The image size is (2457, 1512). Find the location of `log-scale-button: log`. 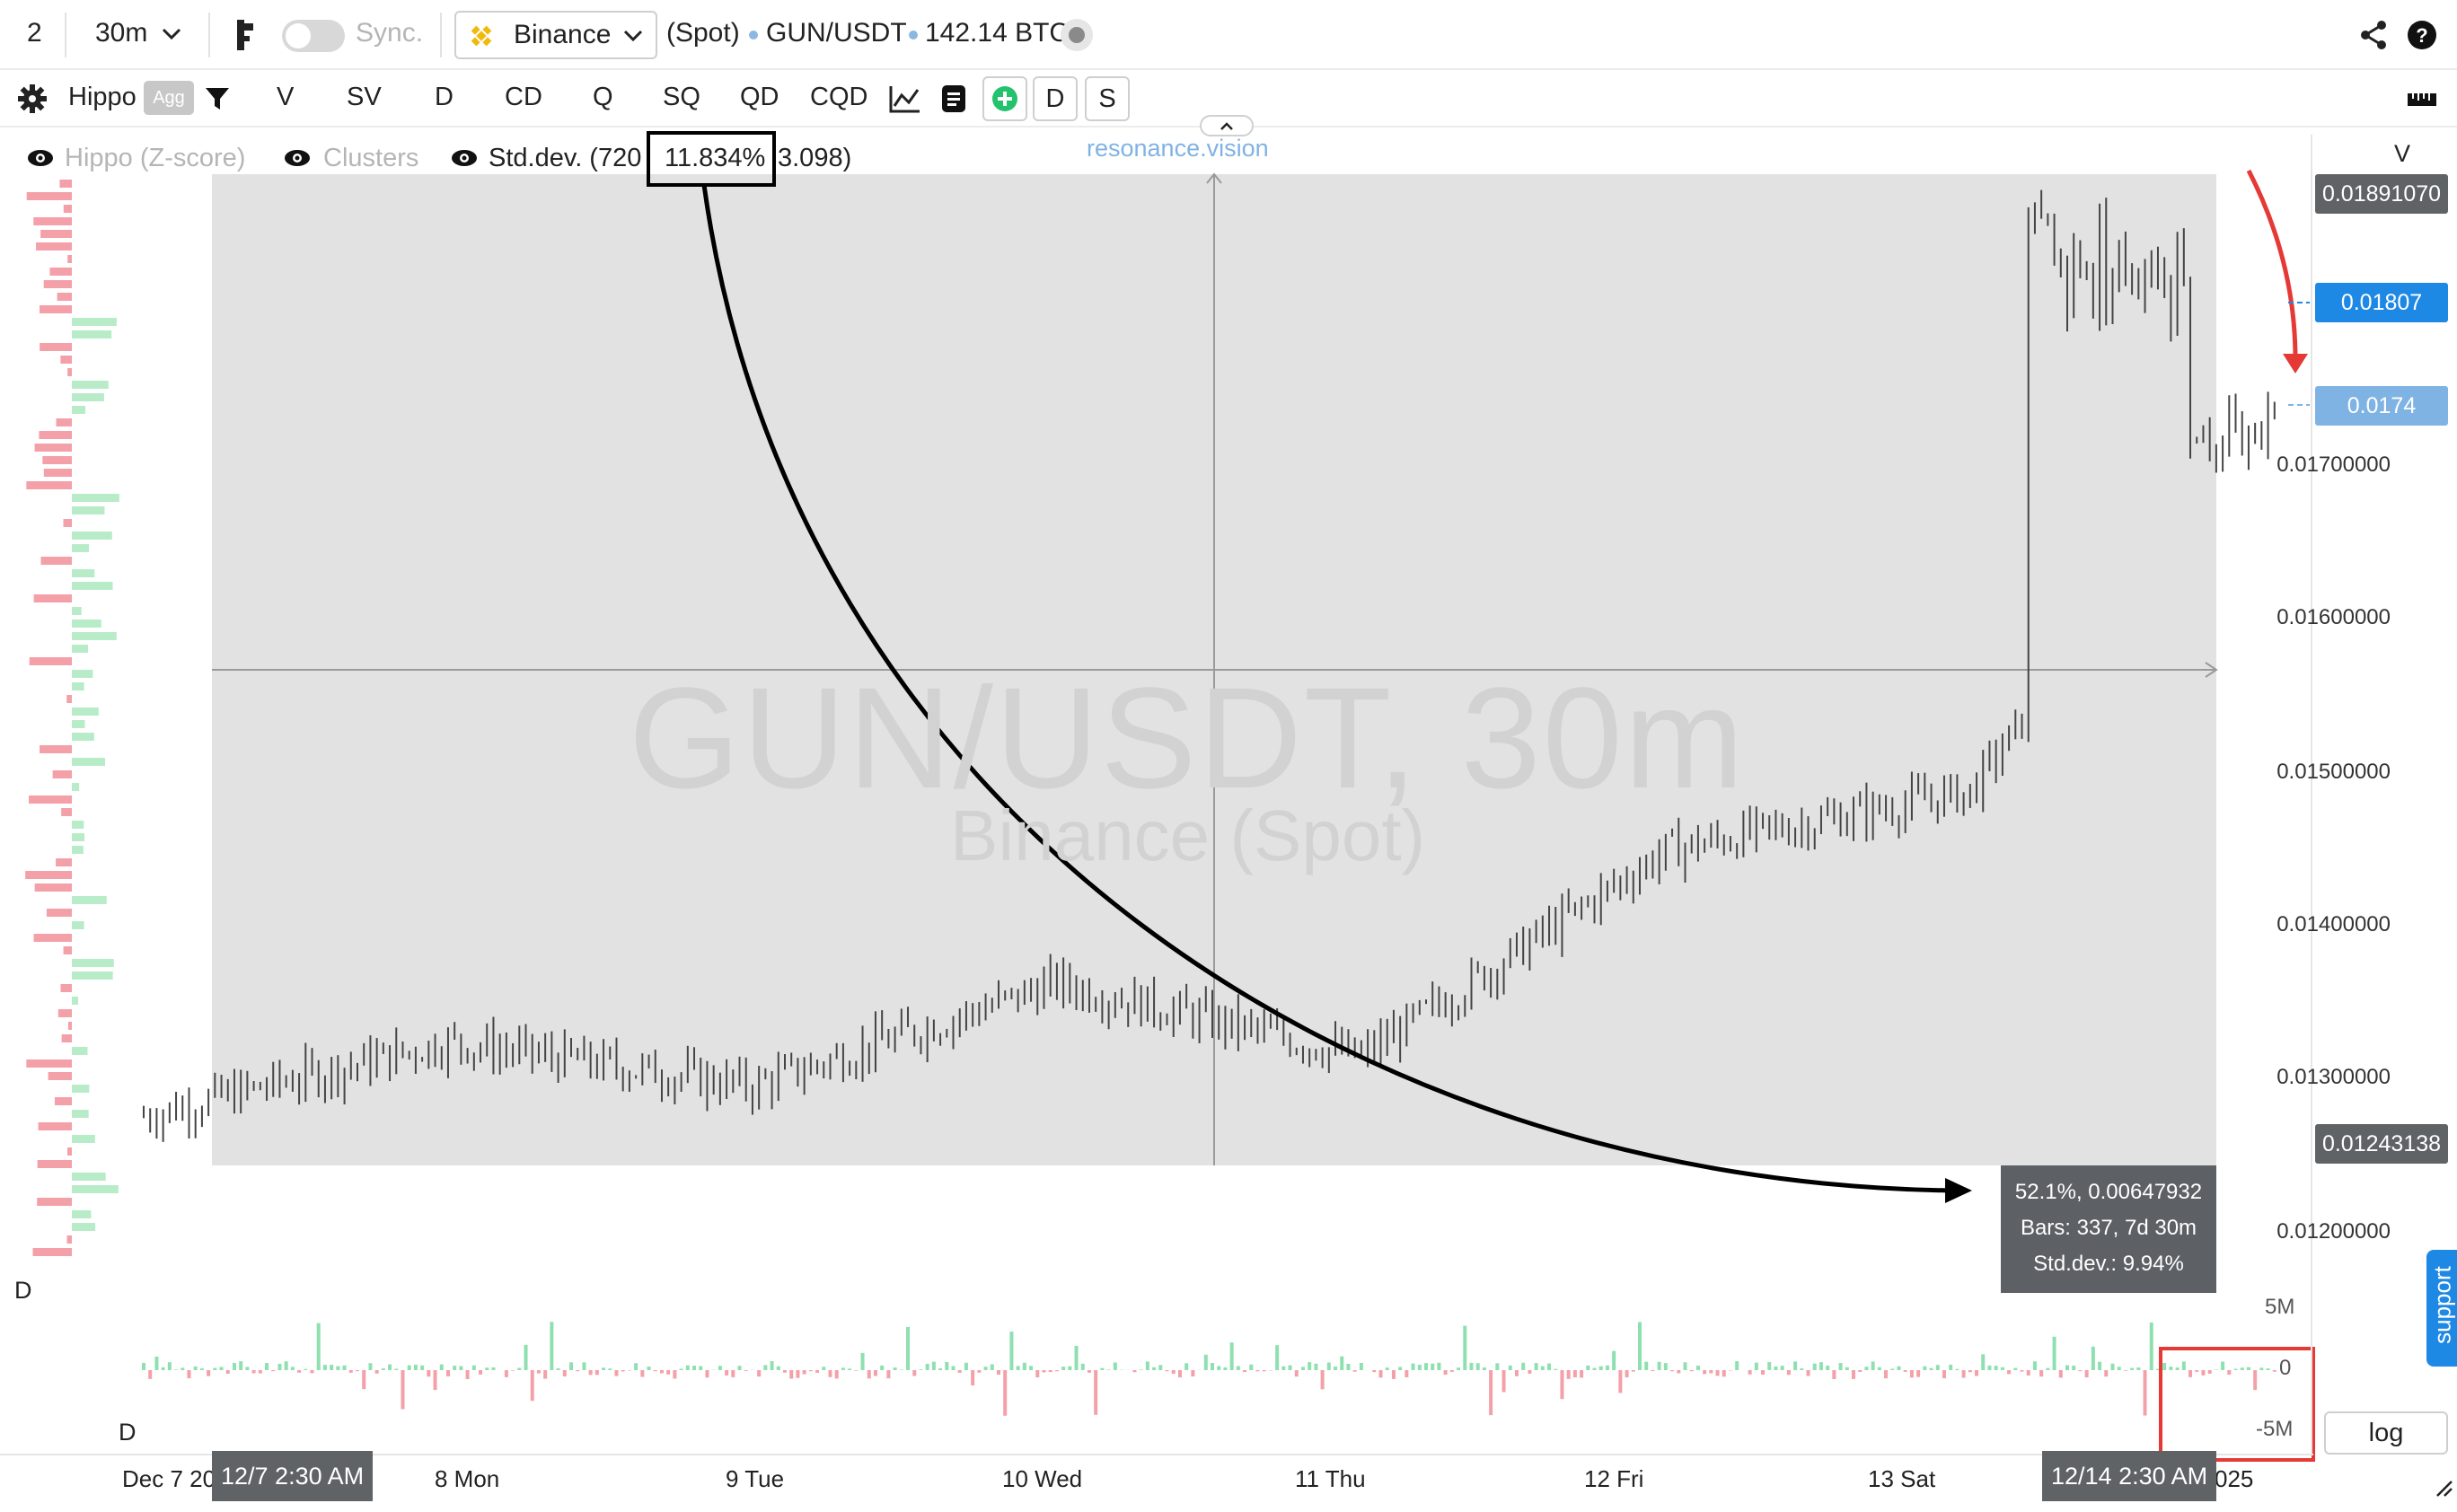

log-scale-button: log is located at coordinates (2386, 1433).